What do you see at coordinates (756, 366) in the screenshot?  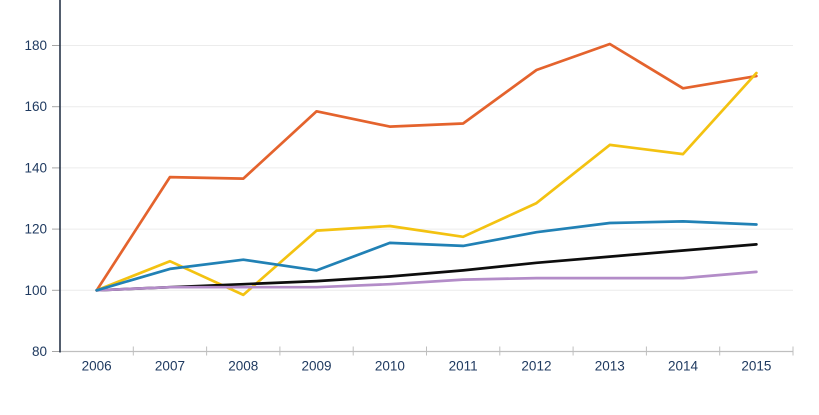 I see `x-tick-label: 2015` at bounding box center [756, 366].